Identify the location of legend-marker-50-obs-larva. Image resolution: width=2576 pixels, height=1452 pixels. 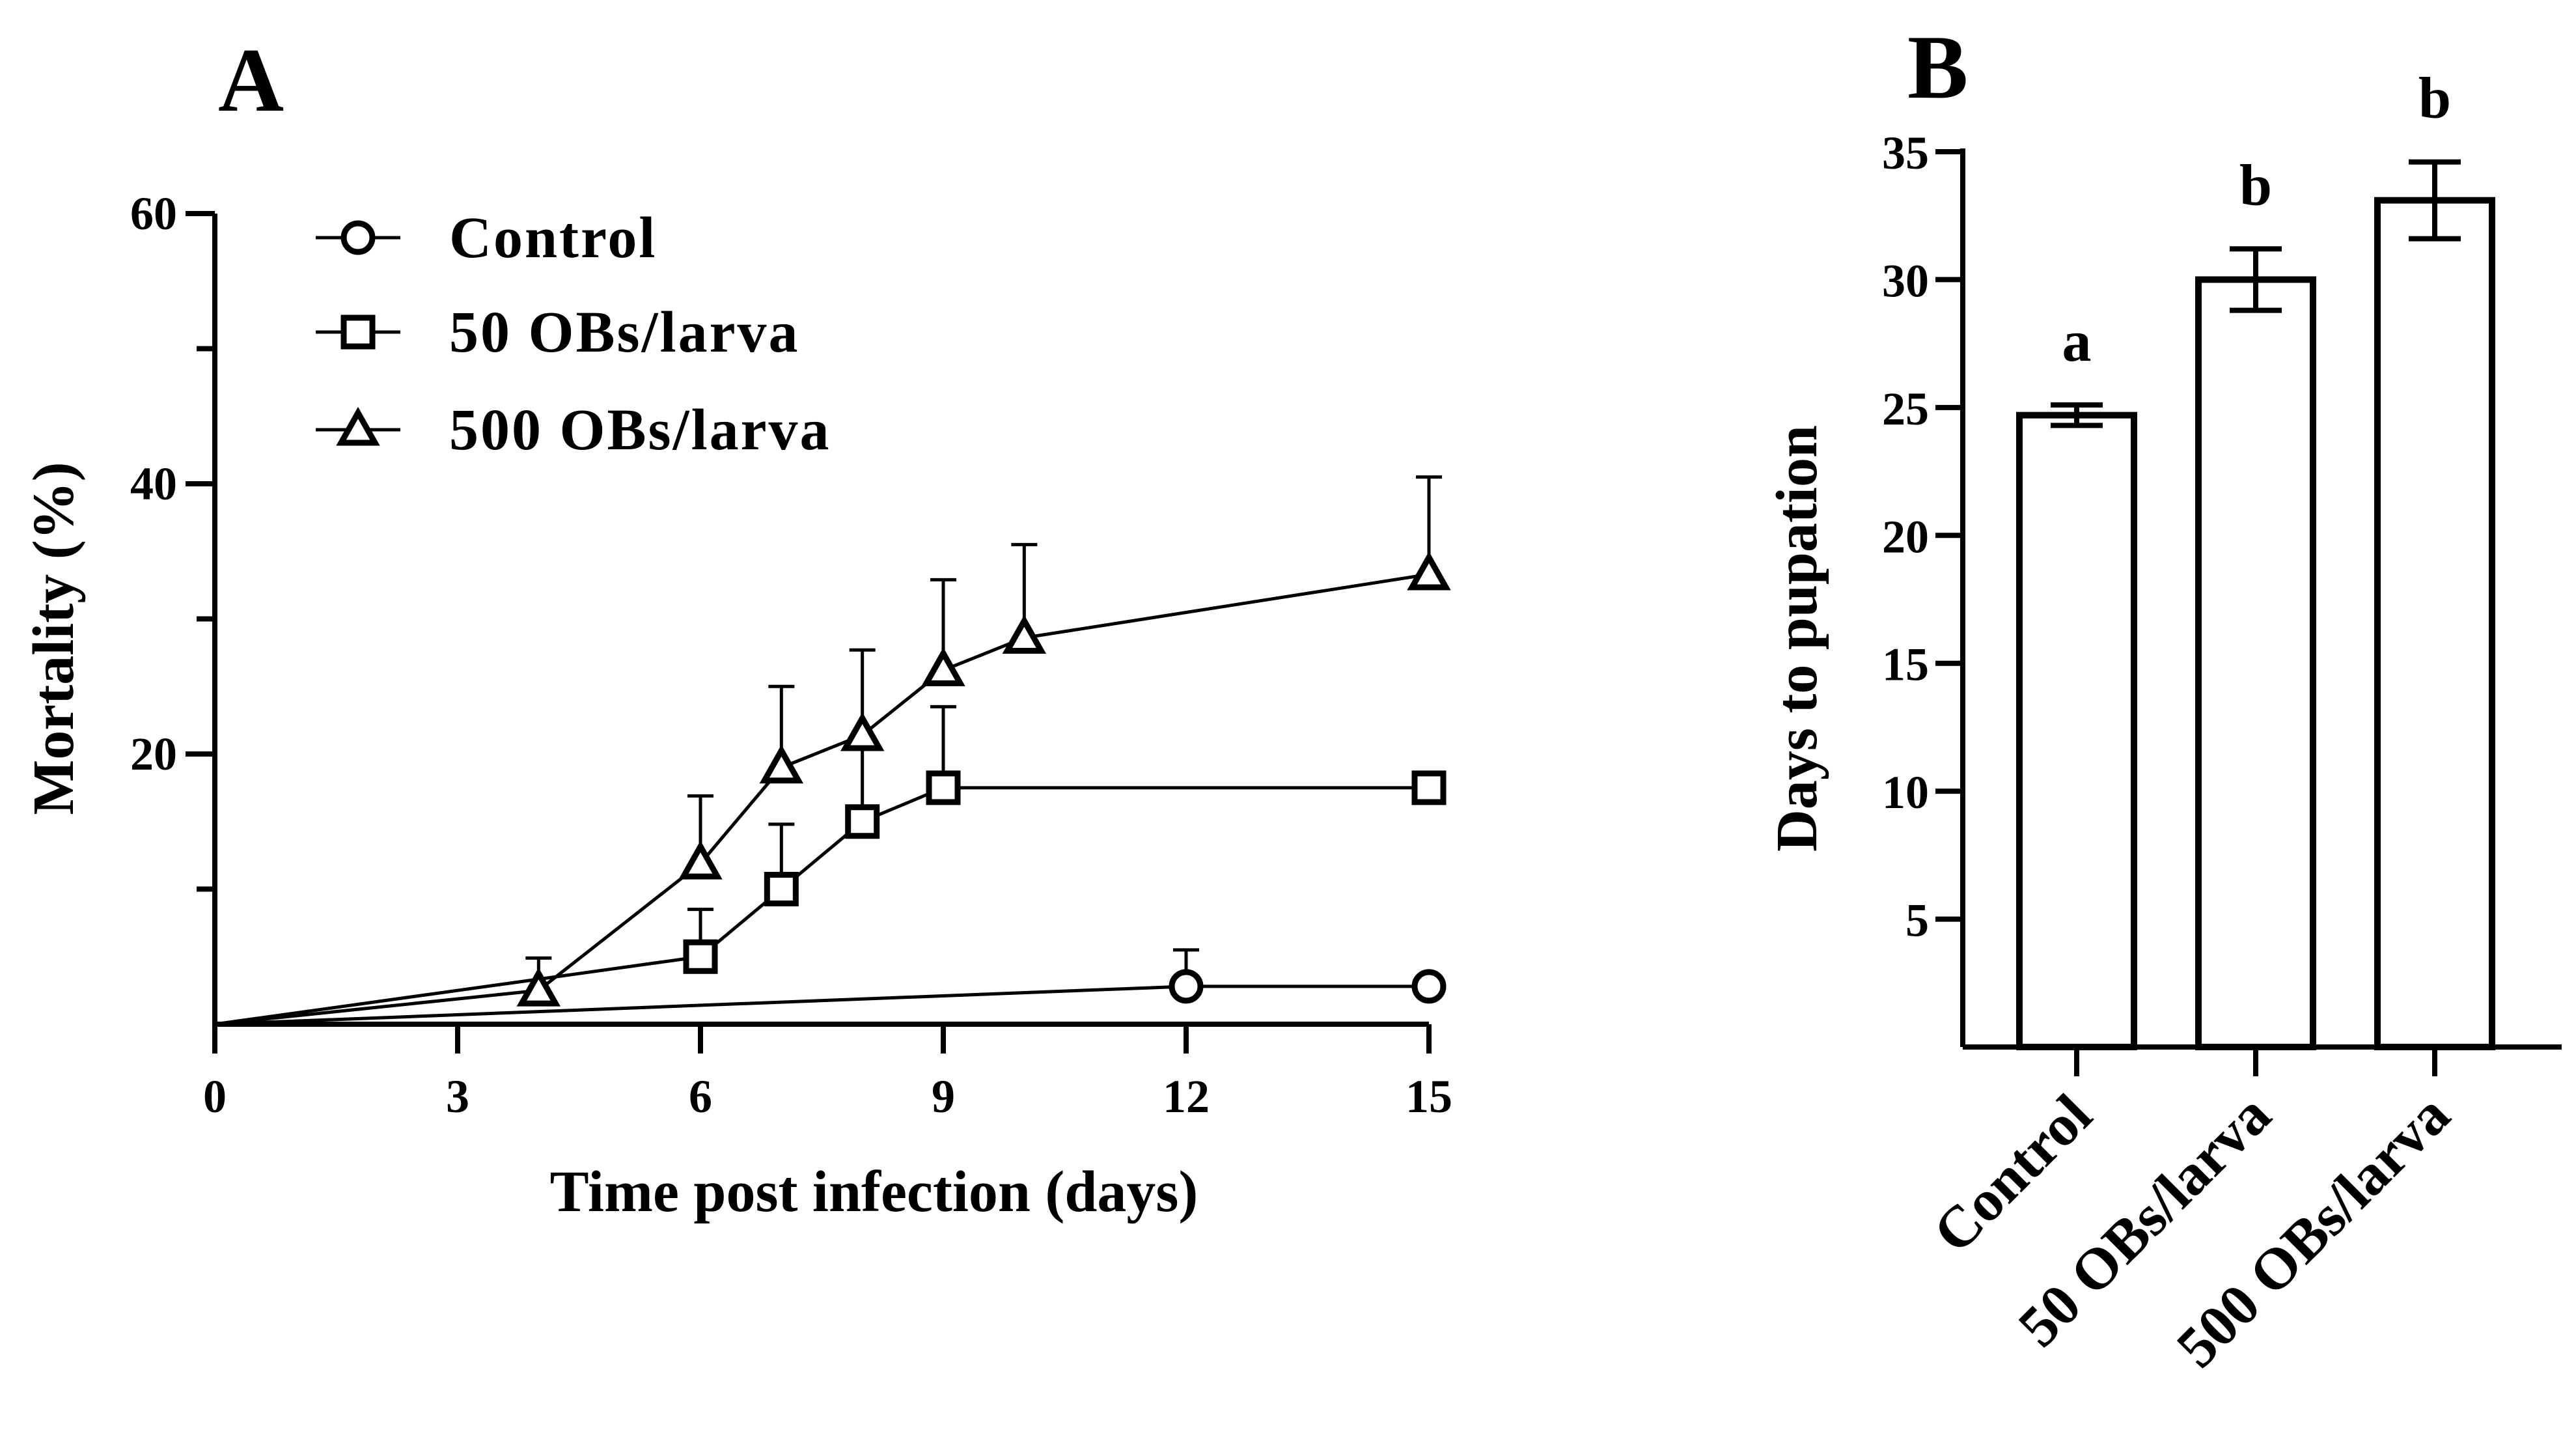
(358, 332).